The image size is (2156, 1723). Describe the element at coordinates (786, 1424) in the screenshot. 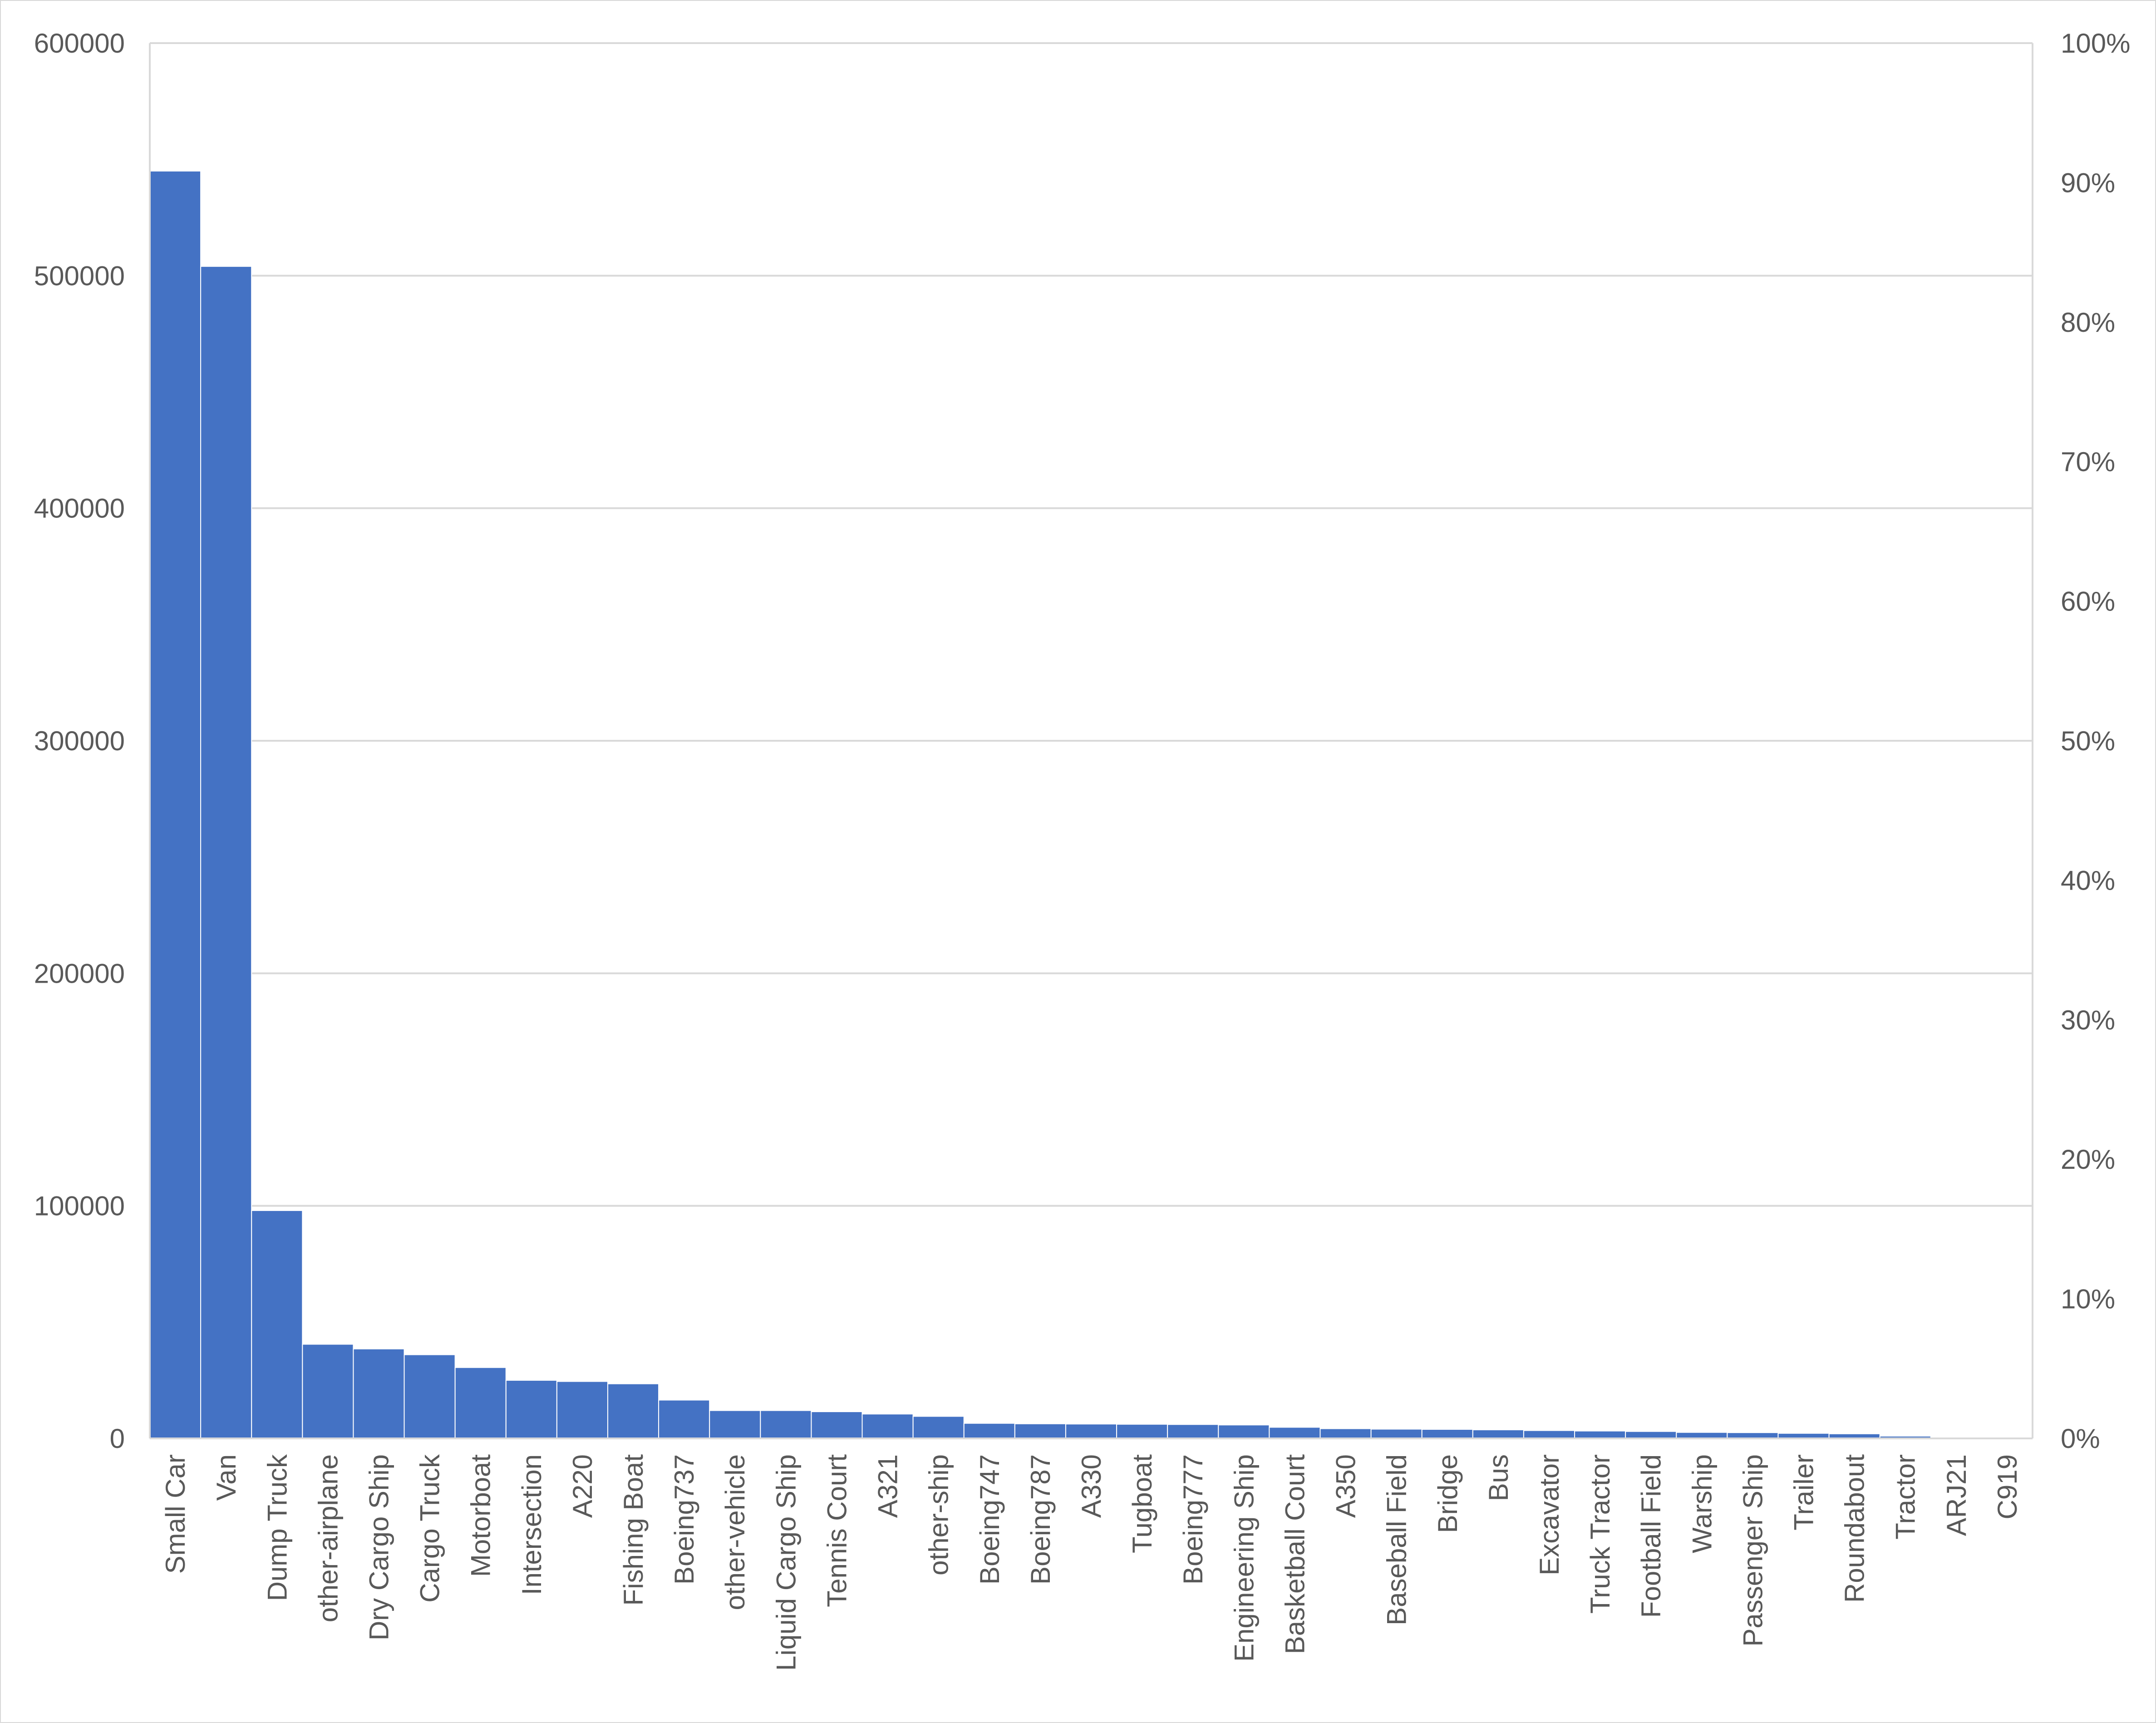

I see `bar-liquid-cargo-ship` at that location.